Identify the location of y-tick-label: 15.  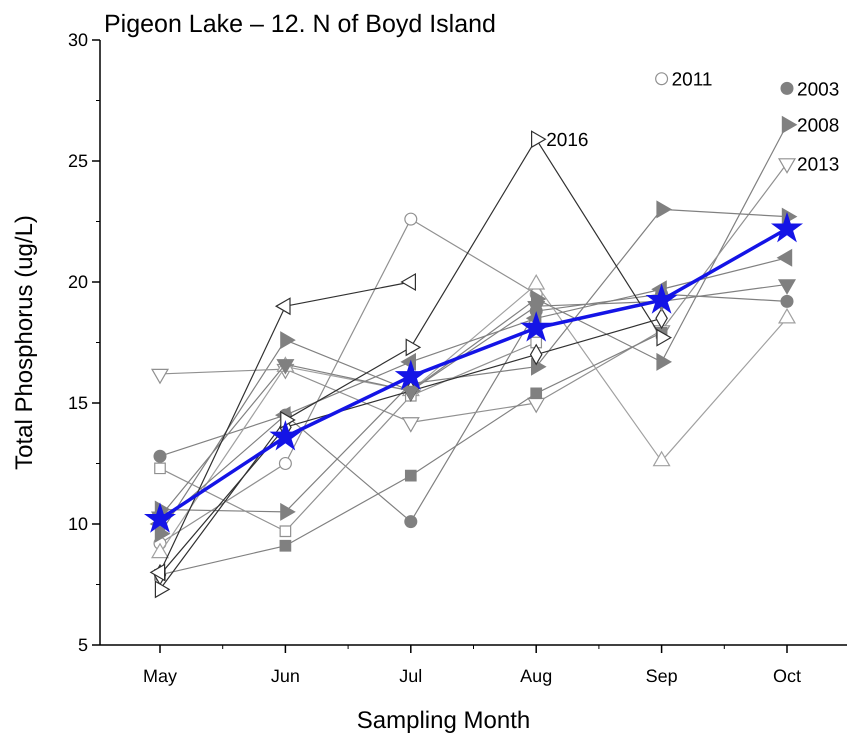
(78, 403).